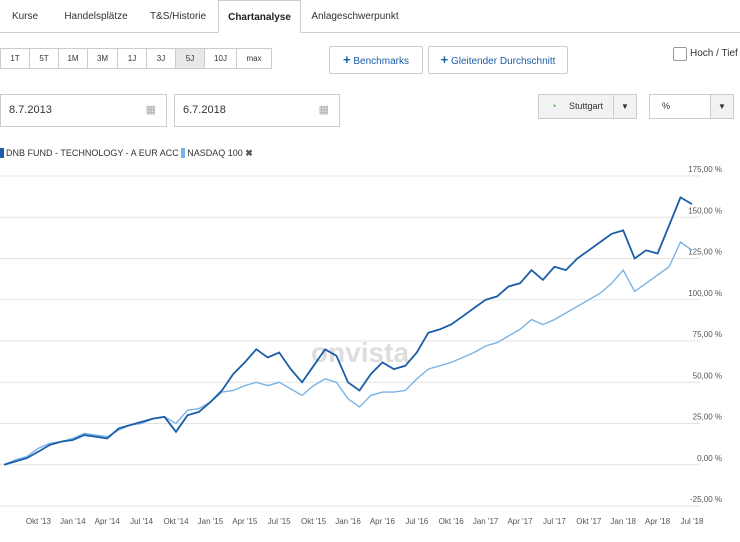 The height and width of the screenshot is (542, 740). Describe the element at coordinates (666, 106) in the screenshot. I see `dropdown-text: %` at that location.